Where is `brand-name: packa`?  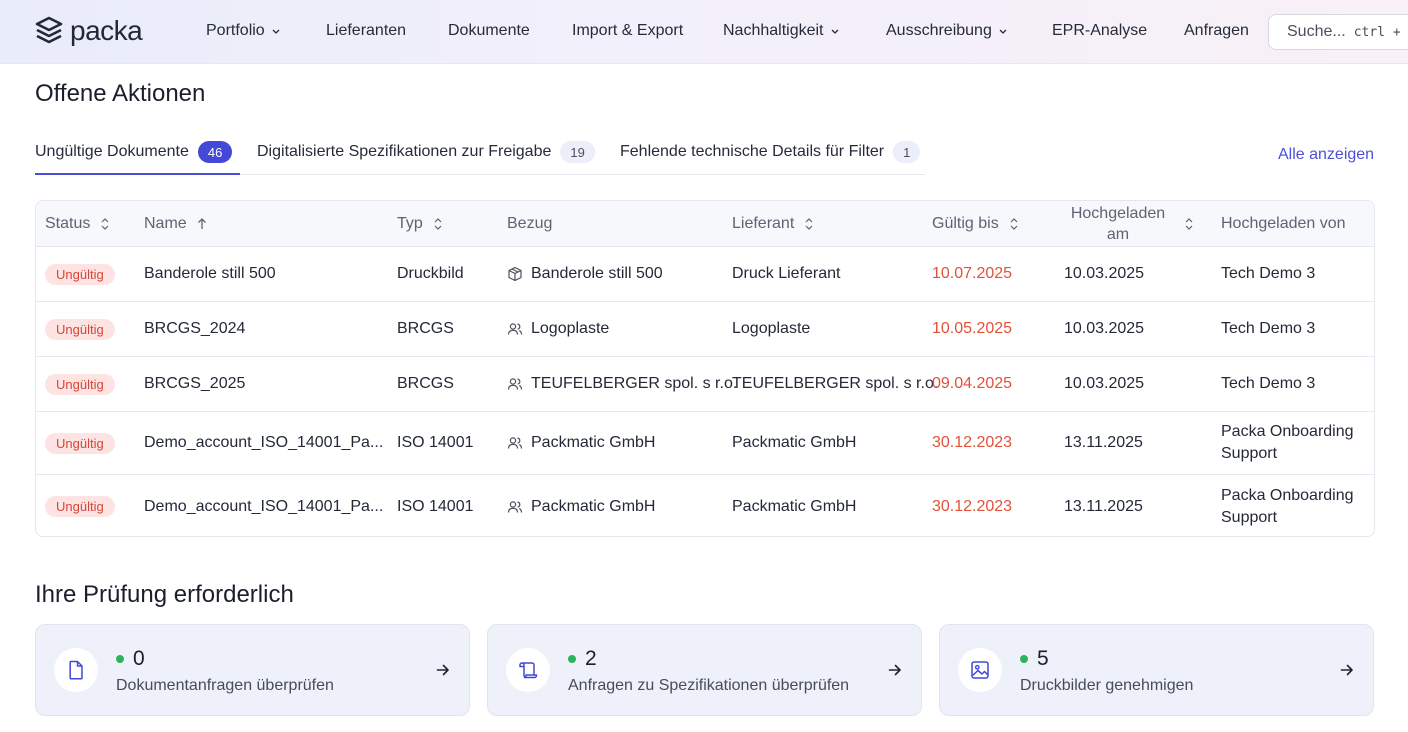 brand-name: packa is located at coordinates (106, 30).